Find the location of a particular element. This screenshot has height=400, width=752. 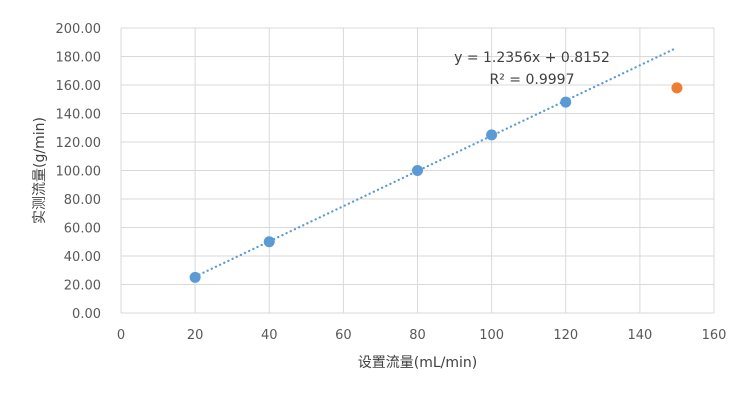

x-axis-title: 设置流量(mL/min) is located at coordinates (417, 363).